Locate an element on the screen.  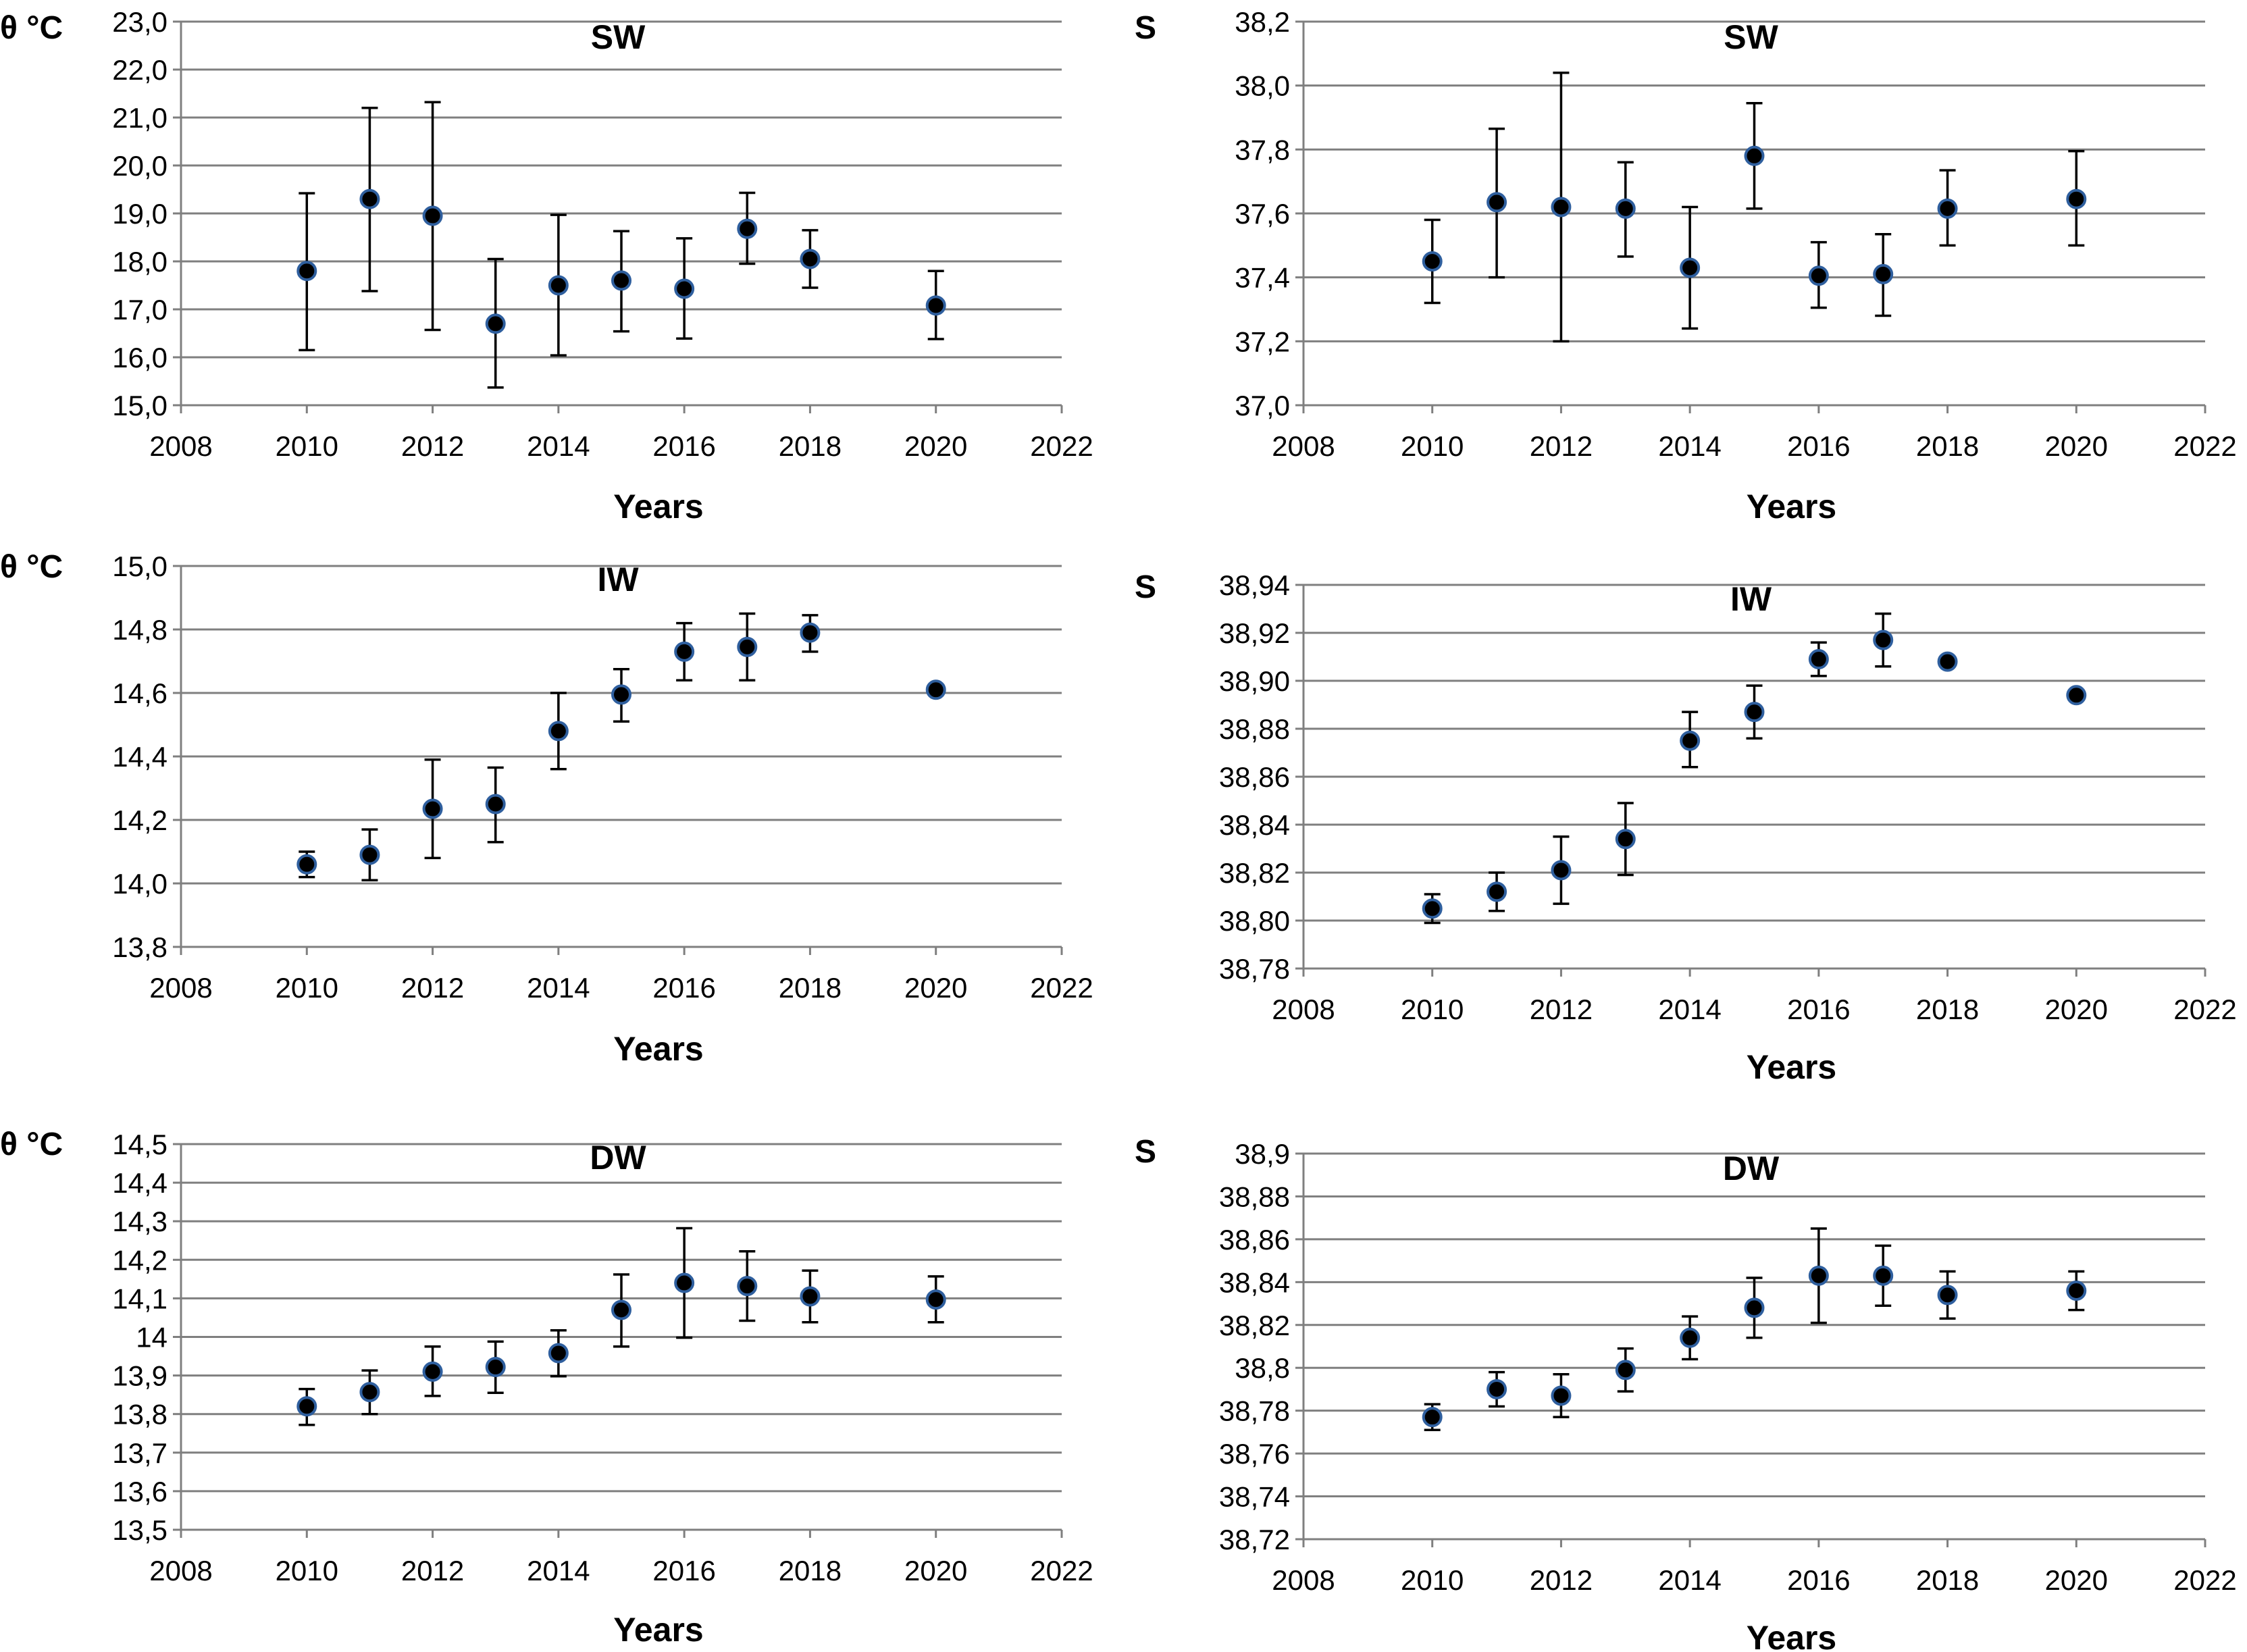
salinity-dw-title: DW is located at coordinates (1751, 1169).